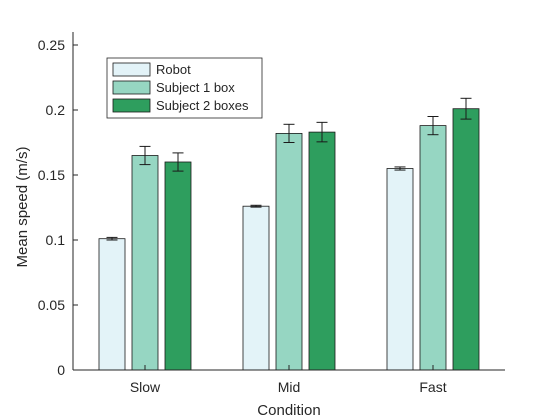 This screenshot has width=560, height=420. What do you see at coordinates (51, 45) in the screenshot?
I see `y-tick-label: 0.25` at bounding box center [51, 45].